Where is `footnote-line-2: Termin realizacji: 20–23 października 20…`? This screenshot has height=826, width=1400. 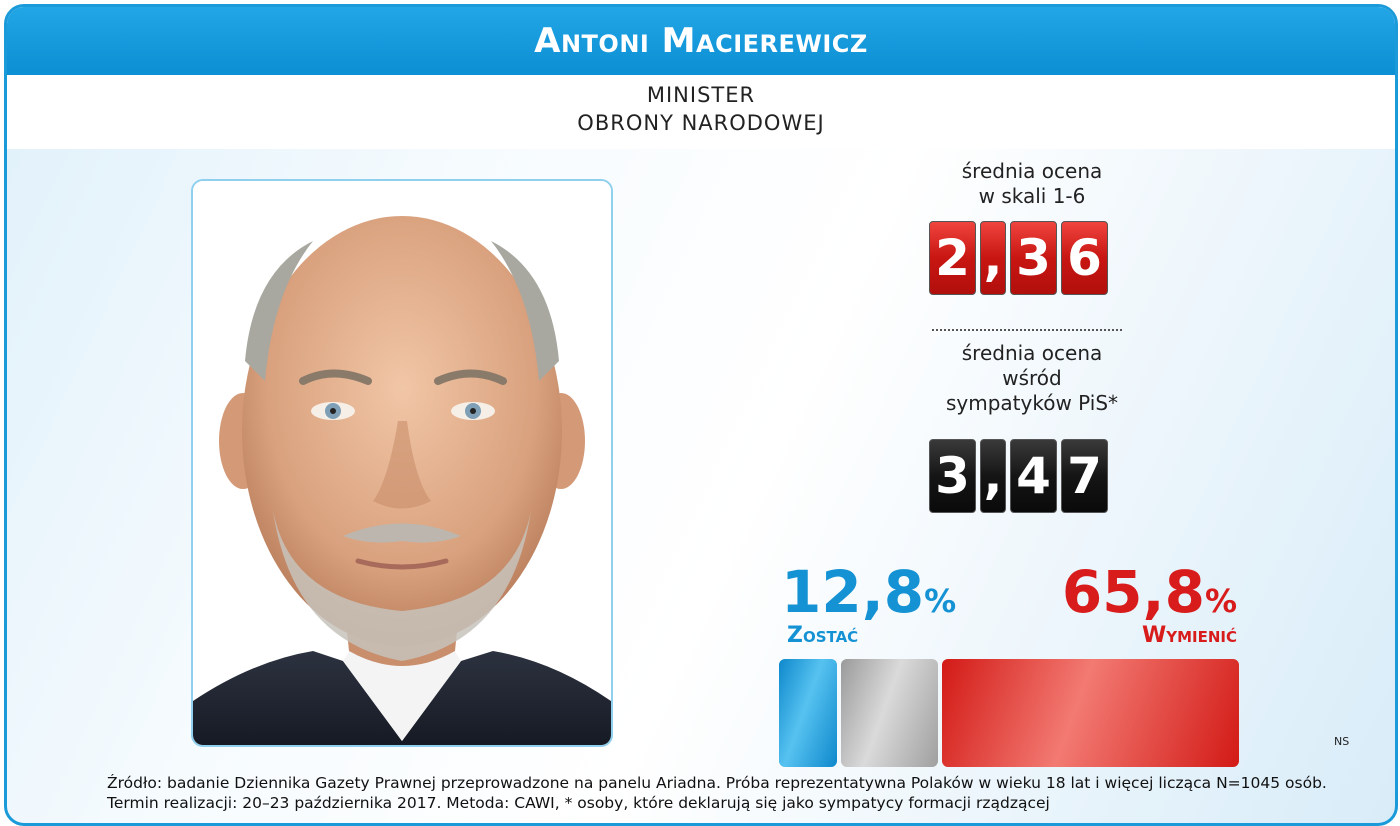
footnote-line-2: Termin realizacji: 20–23 października 20… is located at coordinates (578, 803).